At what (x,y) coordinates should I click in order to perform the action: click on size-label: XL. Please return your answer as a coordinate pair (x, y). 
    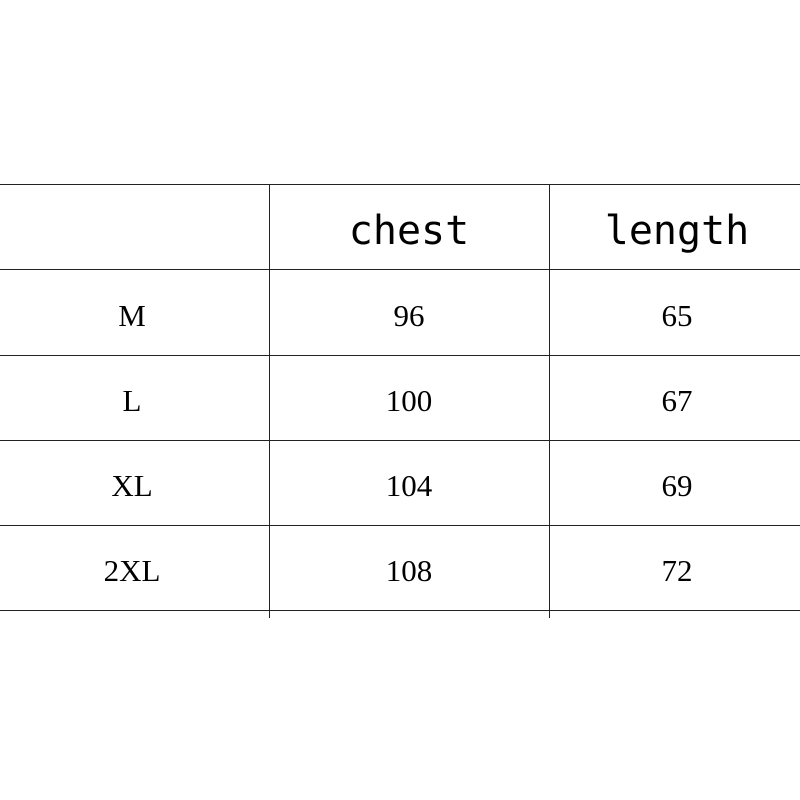
    Looking at the image, I should click on (132, 485).